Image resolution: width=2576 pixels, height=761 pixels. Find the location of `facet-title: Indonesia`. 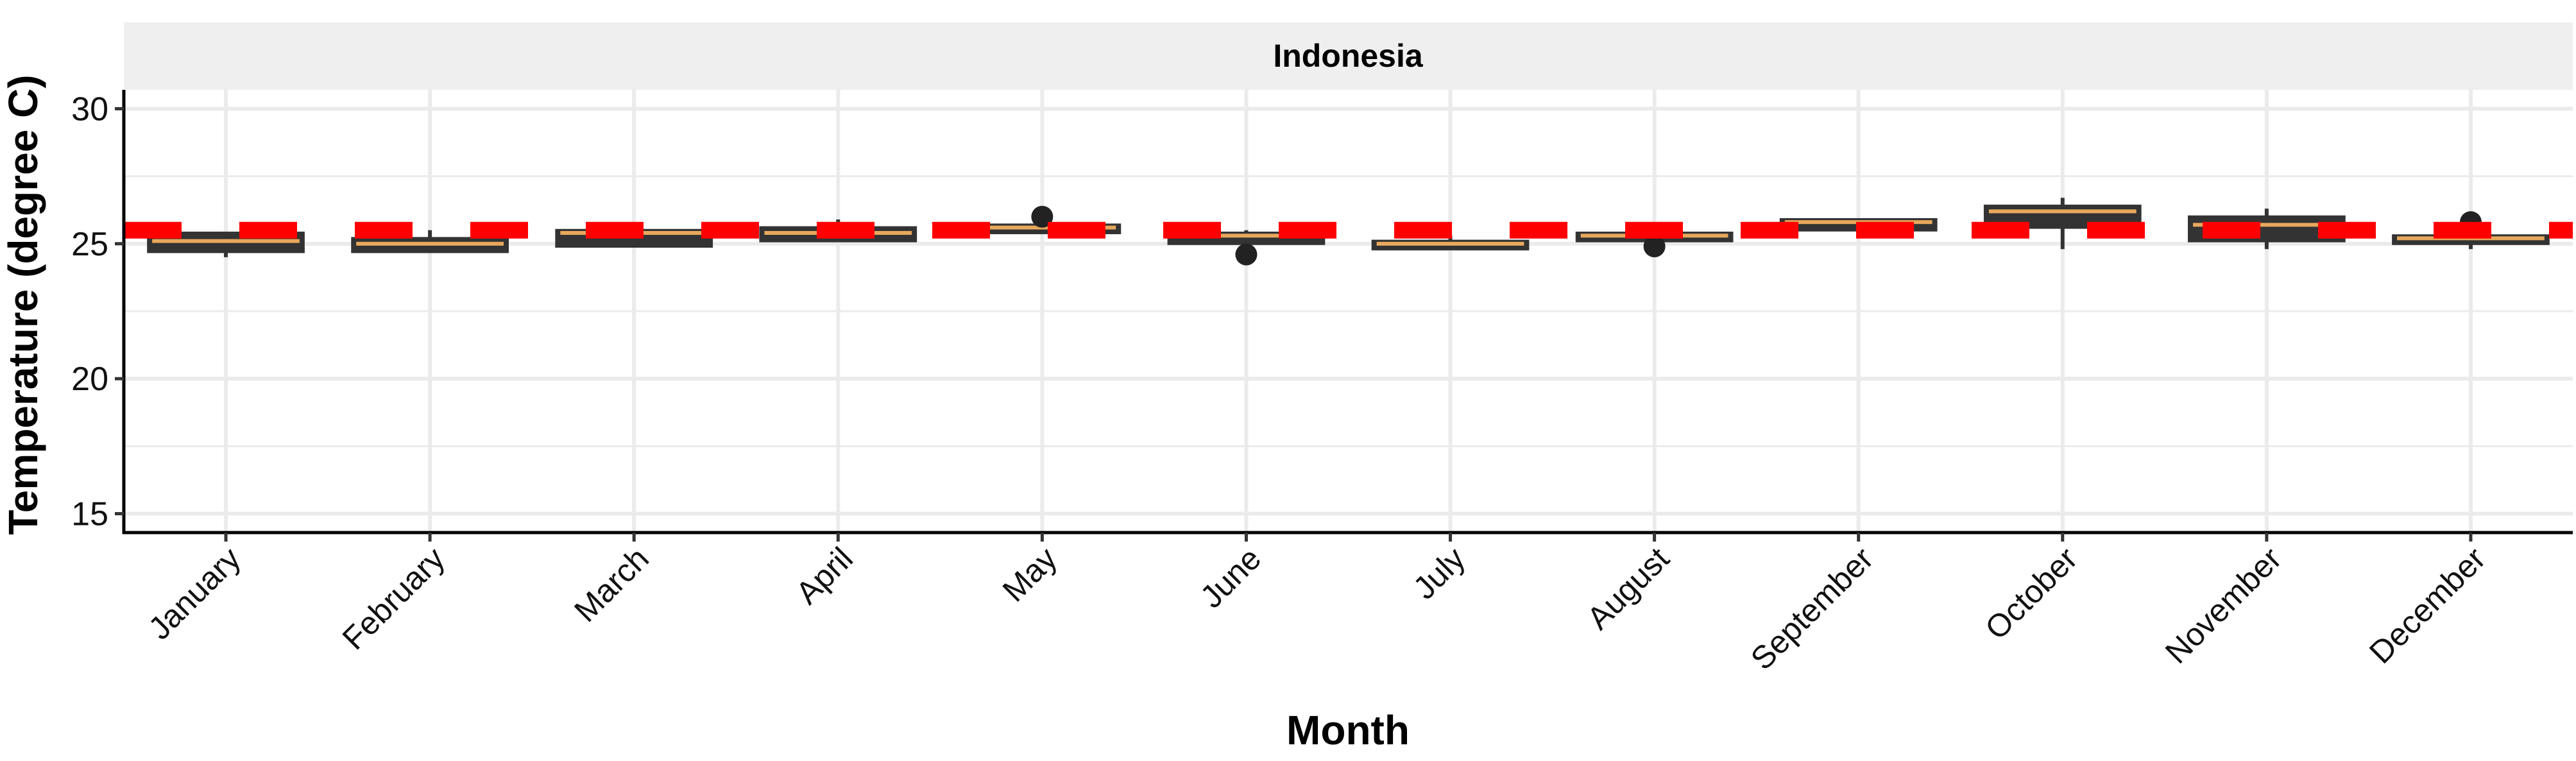

facet-title: Indonesia is located at coordinates (1348, 56).